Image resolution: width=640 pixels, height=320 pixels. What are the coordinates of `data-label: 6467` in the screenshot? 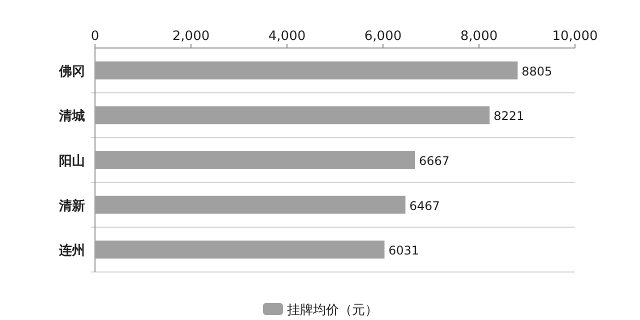 It's located at (424, 205).